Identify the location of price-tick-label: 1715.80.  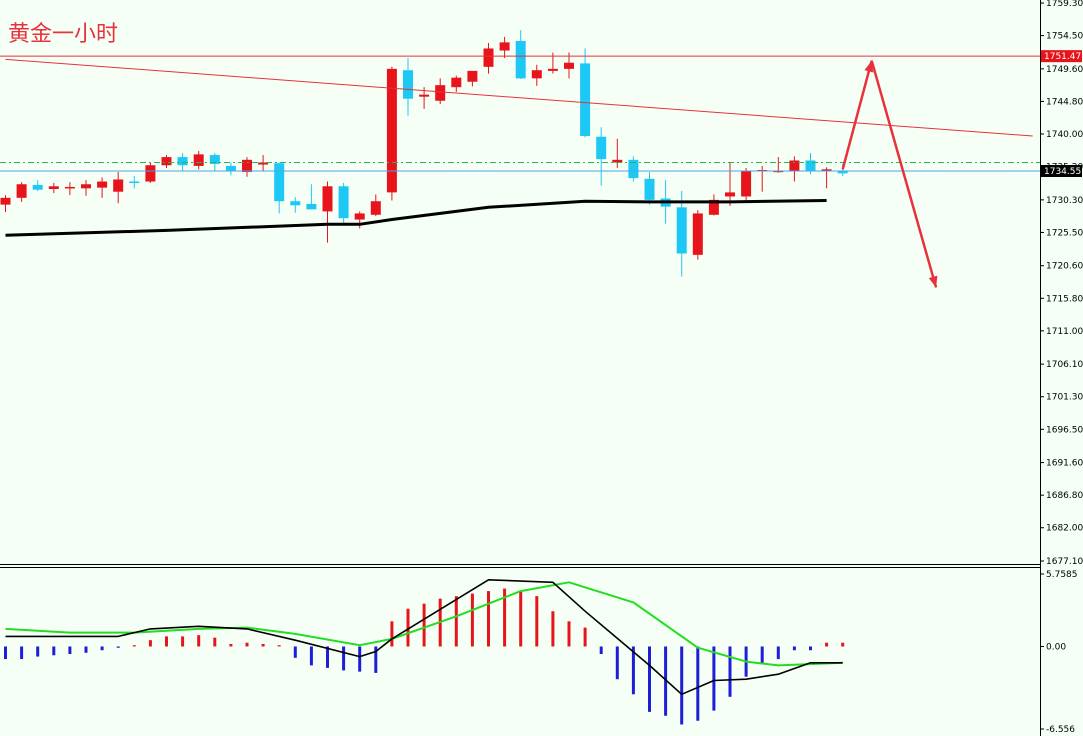
(1064, 299).